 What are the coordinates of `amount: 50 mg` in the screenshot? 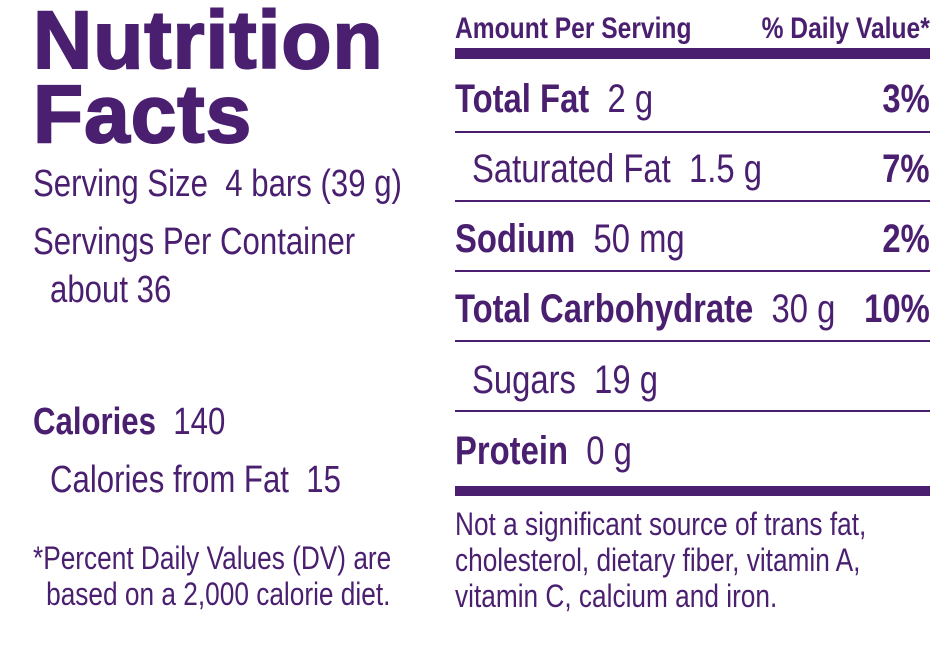 It's located at (639, 239).